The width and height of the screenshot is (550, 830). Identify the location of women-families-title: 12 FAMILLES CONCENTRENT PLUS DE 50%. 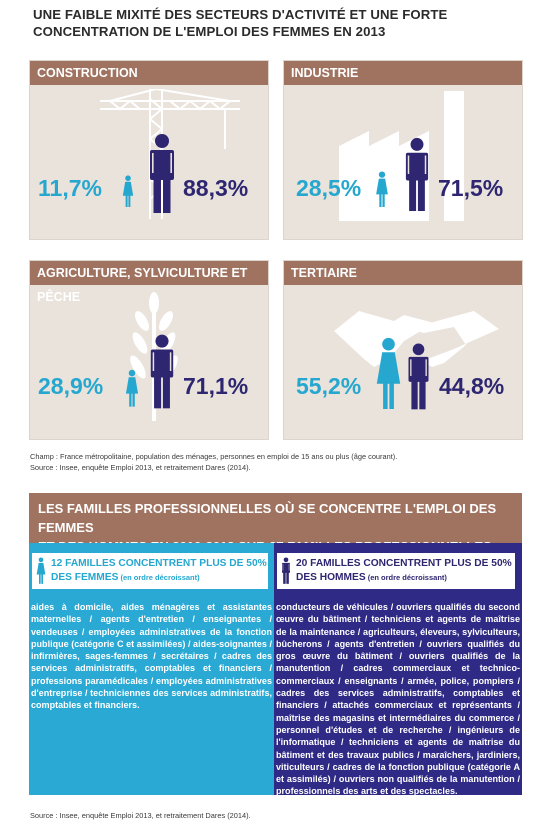
(159, 563).